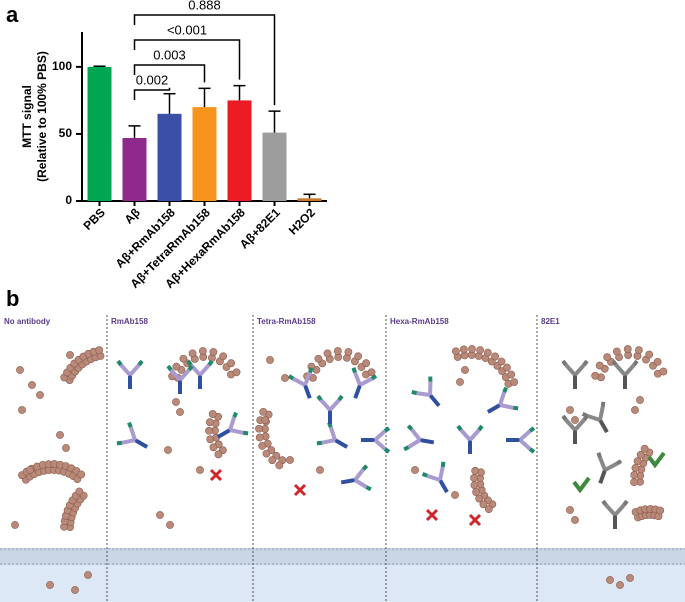  What do you see at coordinates (581, 485) in the screenshot?
I see `passes` at bounding box center [581, 485].